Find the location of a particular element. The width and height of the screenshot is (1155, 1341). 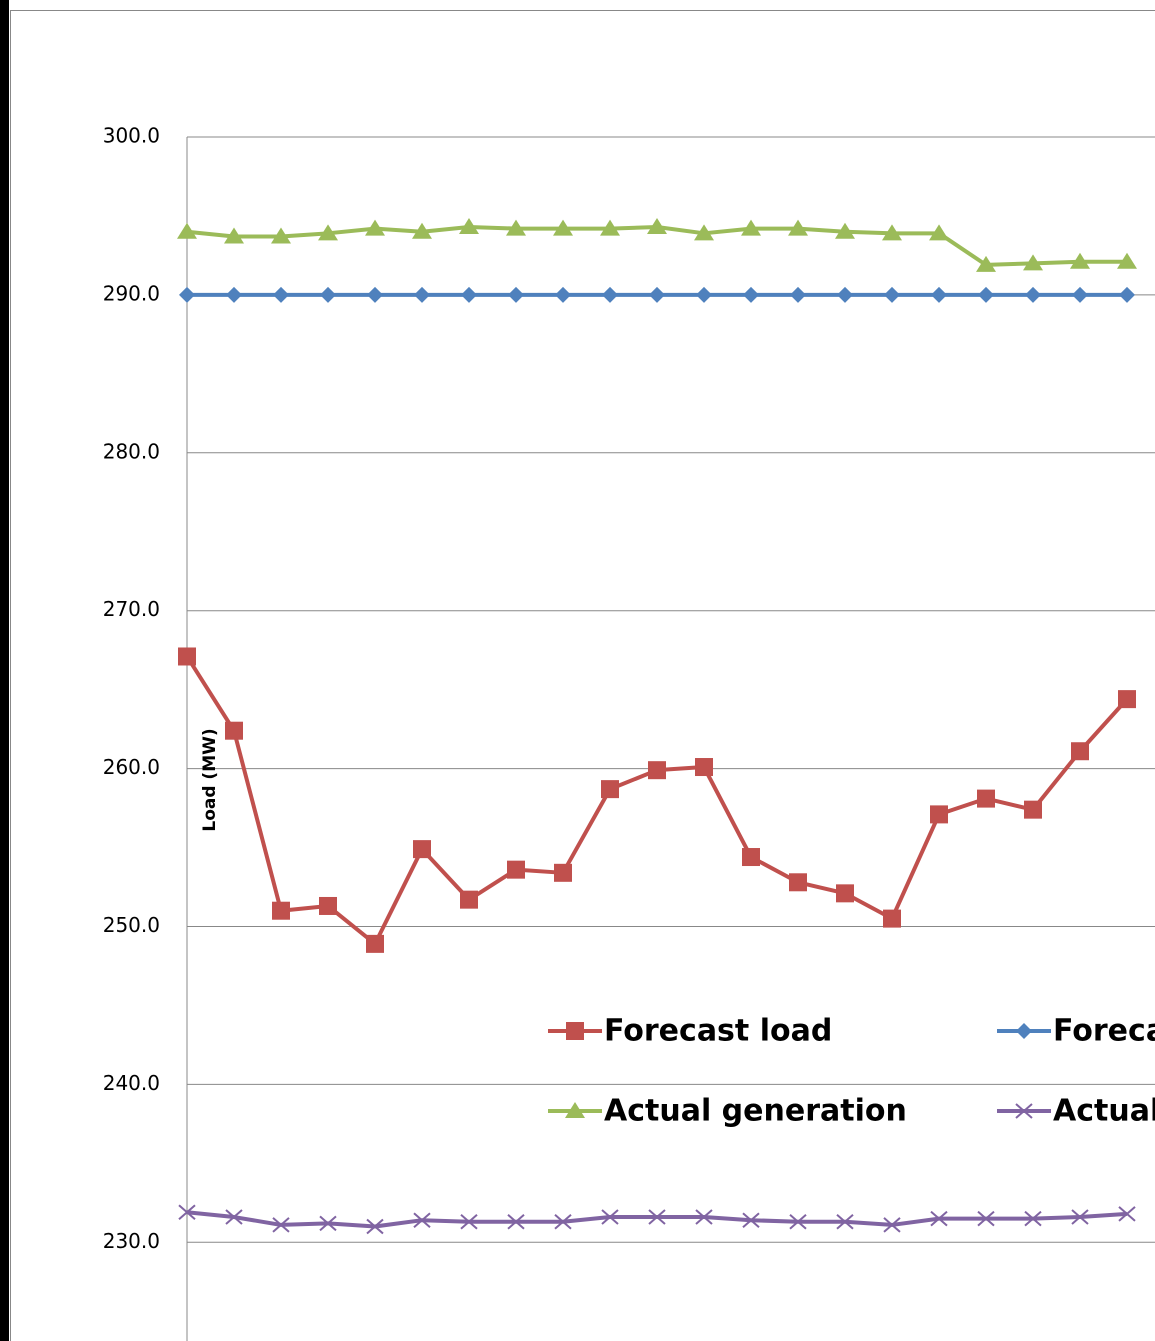

legend-item: Forecast generation is located at coordinates (1076, 1031).